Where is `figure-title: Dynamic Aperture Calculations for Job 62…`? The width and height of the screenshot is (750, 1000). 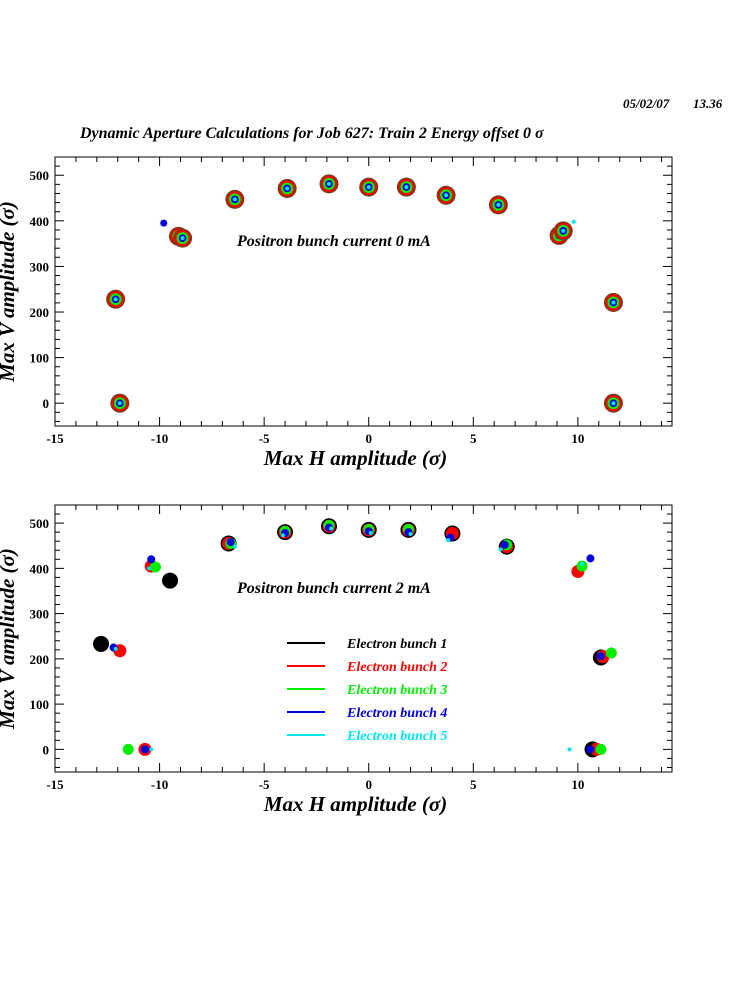
figure-title: Dynamic Aperture Calculations for Job 62… is located at coordinates (311, 133).